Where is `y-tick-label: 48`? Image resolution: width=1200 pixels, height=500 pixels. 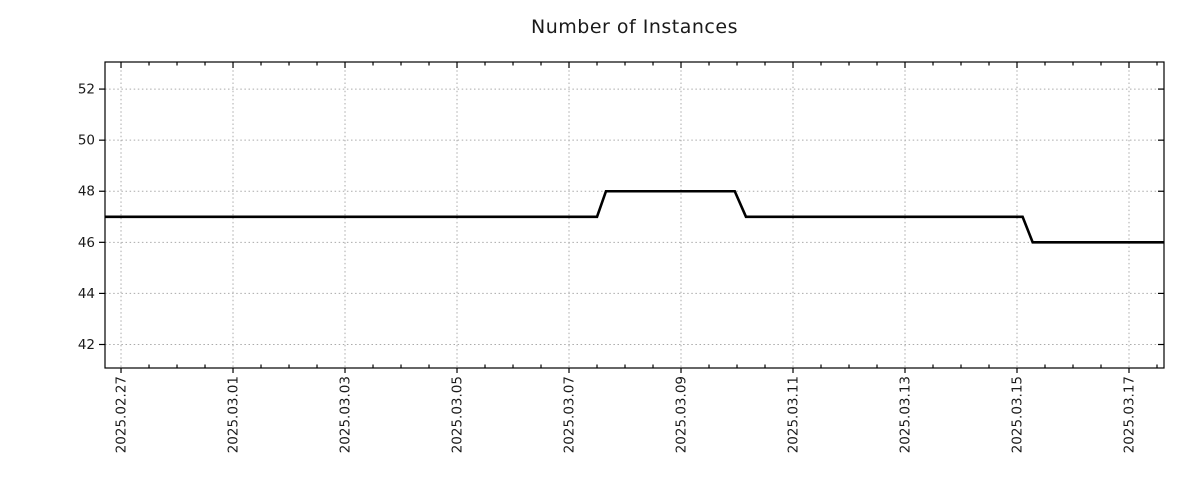 y-tick-label: 48 is located at coordinates (86, 192).